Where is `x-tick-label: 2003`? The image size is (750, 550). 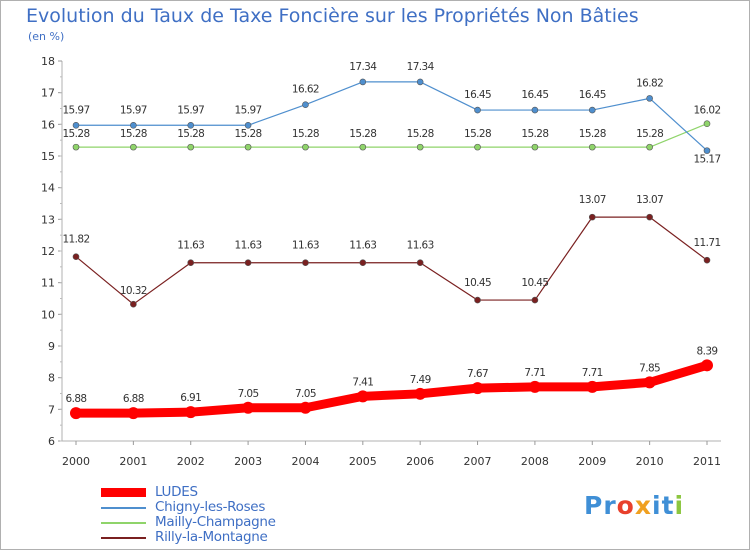
x-tick-label: 2003 is located at coordinates (248, 461).